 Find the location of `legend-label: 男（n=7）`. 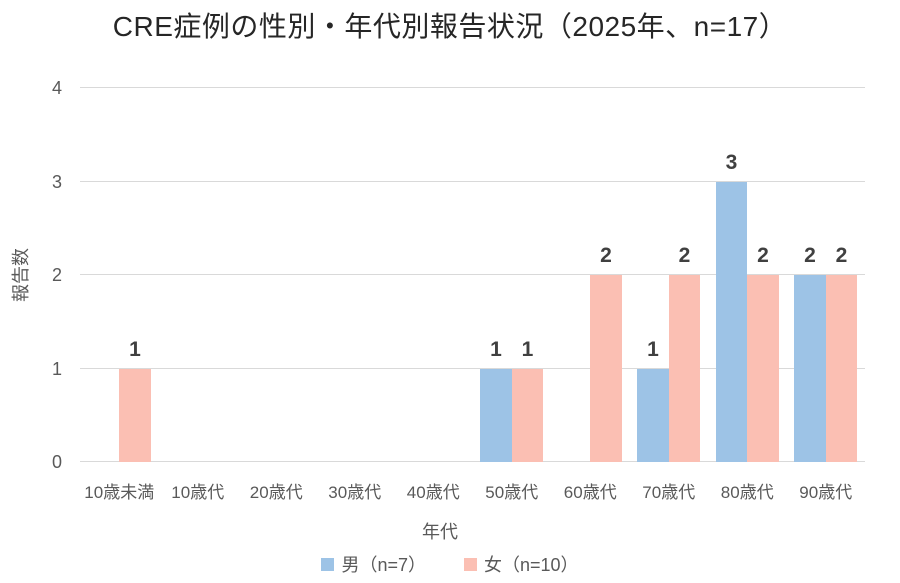

legend-label: 男（n=7） is located at coordinates (383, 565).